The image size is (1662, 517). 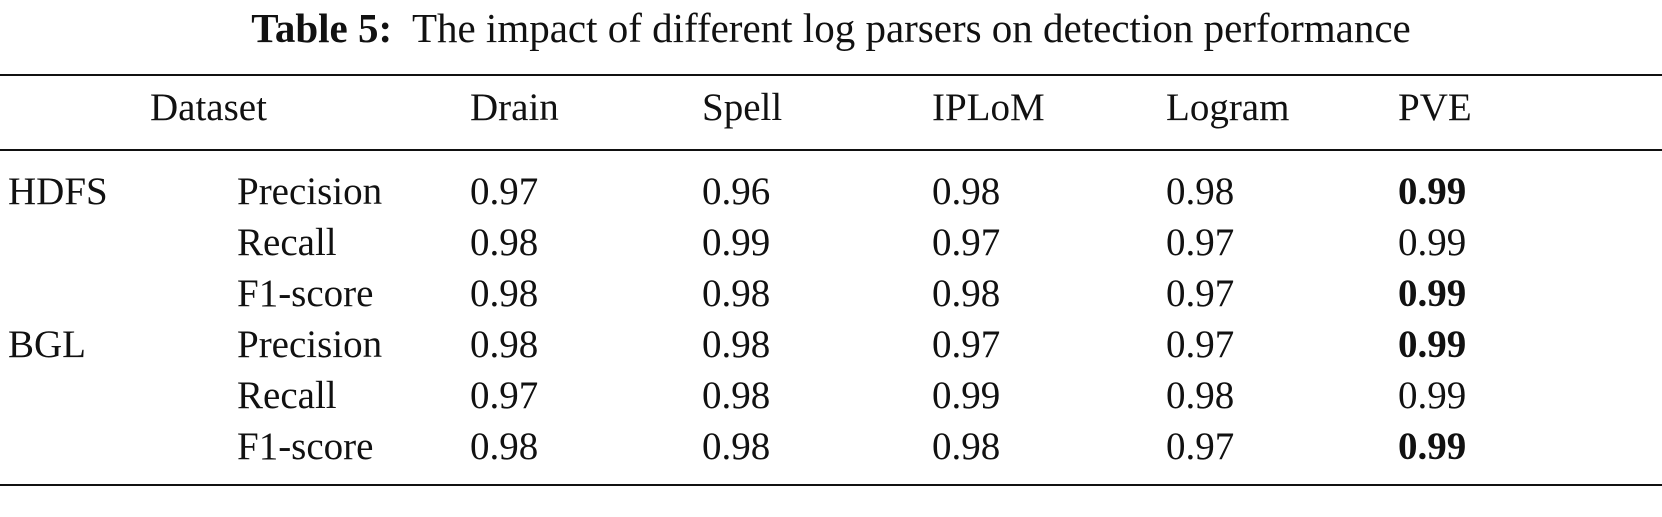 What do you see at coordinates (47, 344) in the screenshot?
I see `dataset-label: BGL` at bounding box center [47, 344].